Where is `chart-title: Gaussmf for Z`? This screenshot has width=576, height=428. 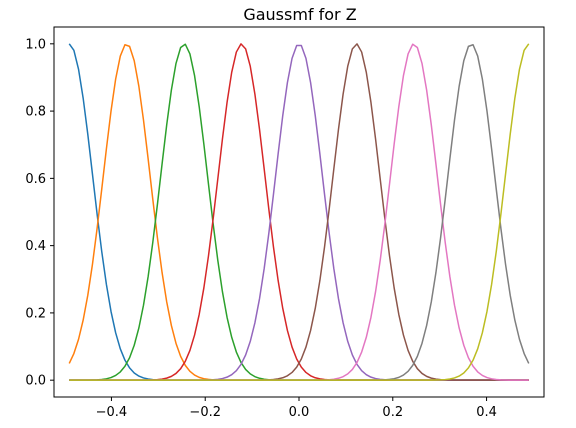
chart-title: Gaussmf for Z is located at coordinates (299, 14).